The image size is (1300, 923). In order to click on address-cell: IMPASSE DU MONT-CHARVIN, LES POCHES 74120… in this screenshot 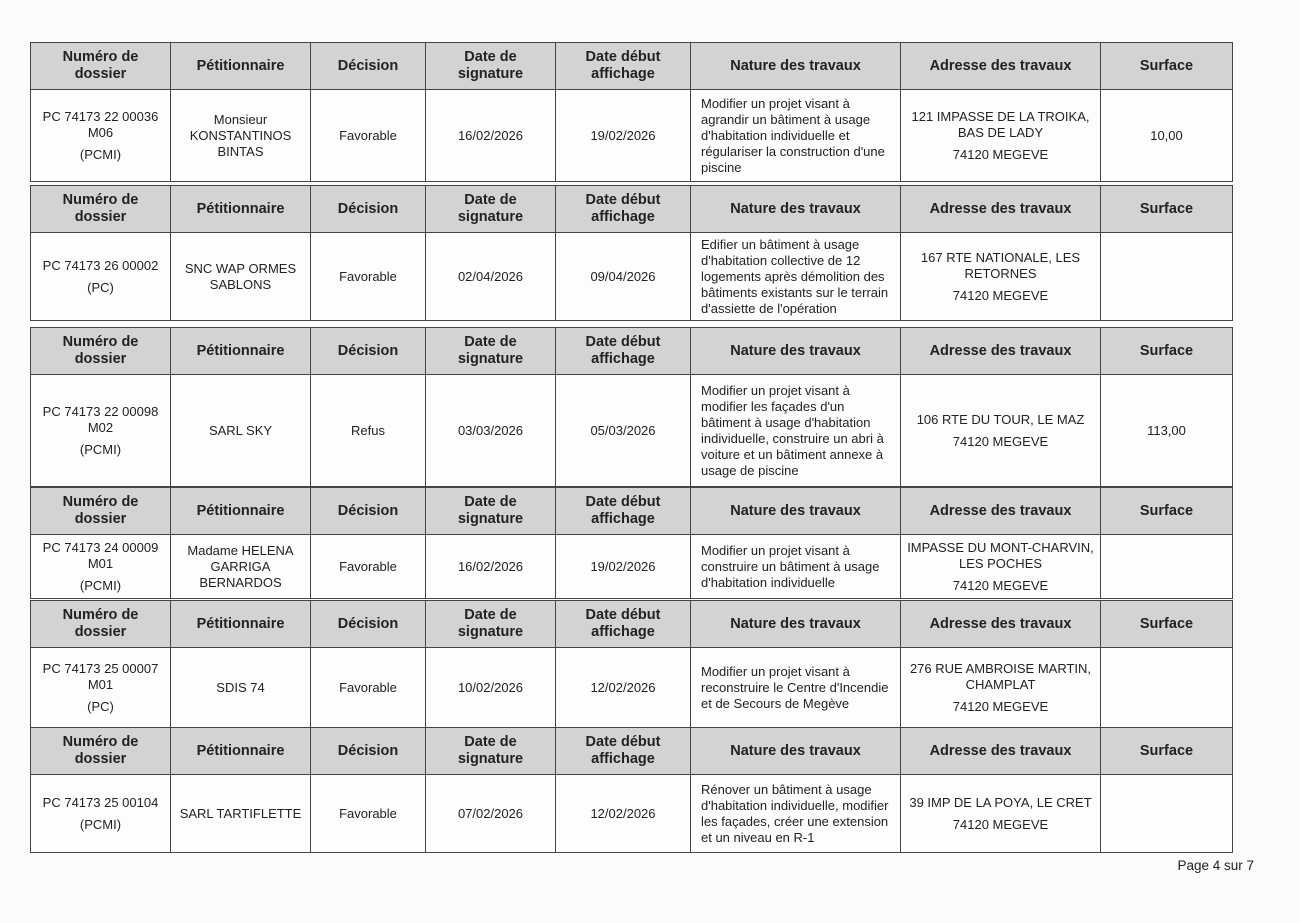, I will do `click(1000, 566)`.